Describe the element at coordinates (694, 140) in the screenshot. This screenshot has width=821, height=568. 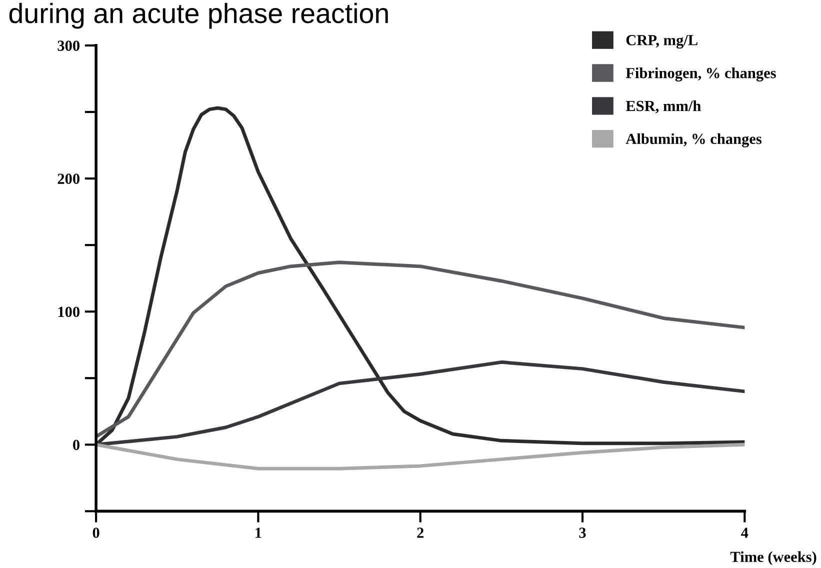
I see `legend-label: Albumin, % changes` at that location.